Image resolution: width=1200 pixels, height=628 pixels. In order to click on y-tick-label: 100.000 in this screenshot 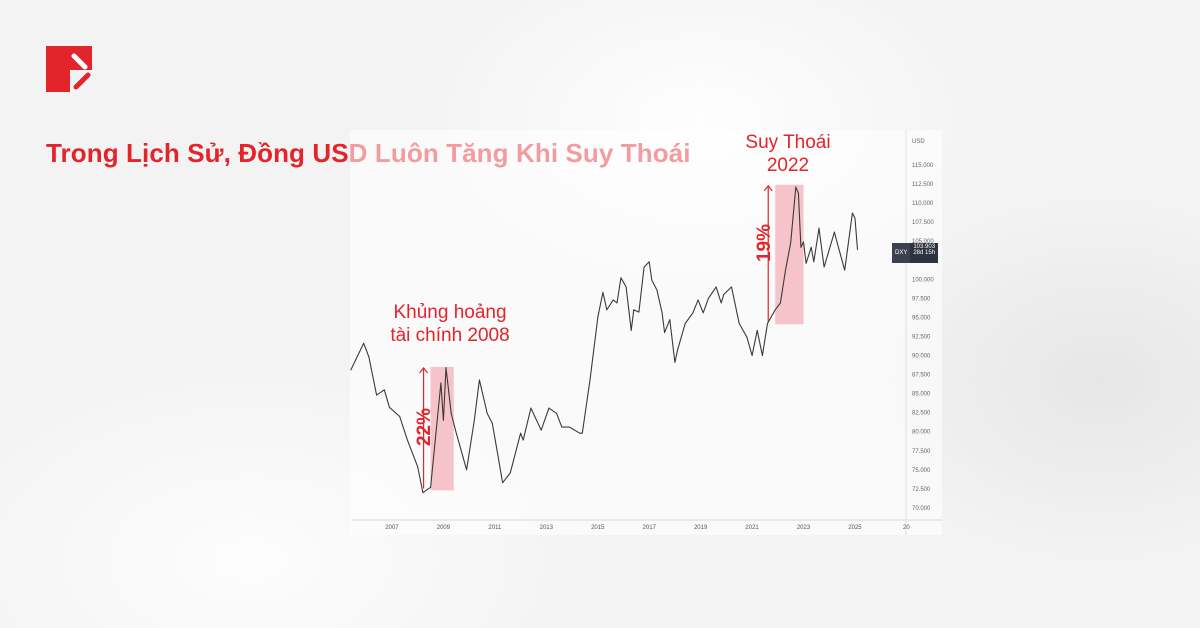, I will do `click(923, 280)`.